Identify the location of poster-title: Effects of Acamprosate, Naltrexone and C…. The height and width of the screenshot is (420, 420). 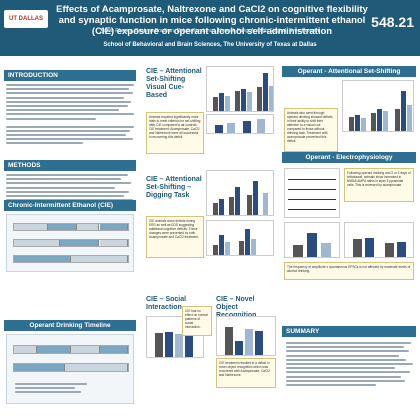
(212, 20).